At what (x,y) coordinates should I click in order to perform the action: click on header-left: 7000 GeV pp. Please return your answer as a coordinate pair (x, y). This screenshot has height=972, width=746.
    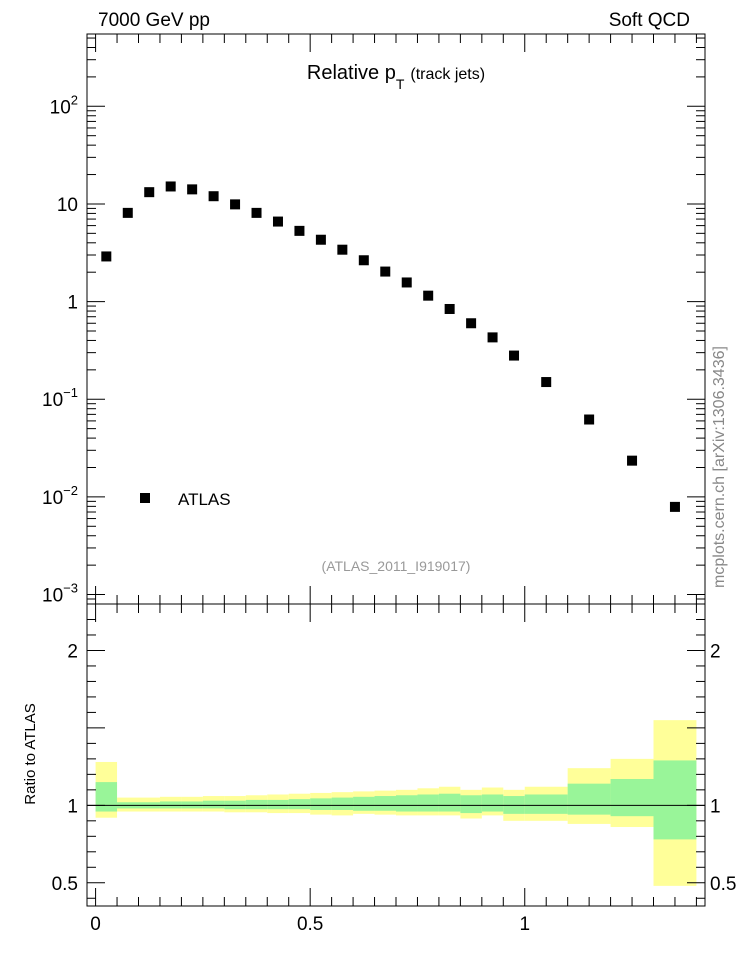
    Looking at the image, I should click on (154, 20).